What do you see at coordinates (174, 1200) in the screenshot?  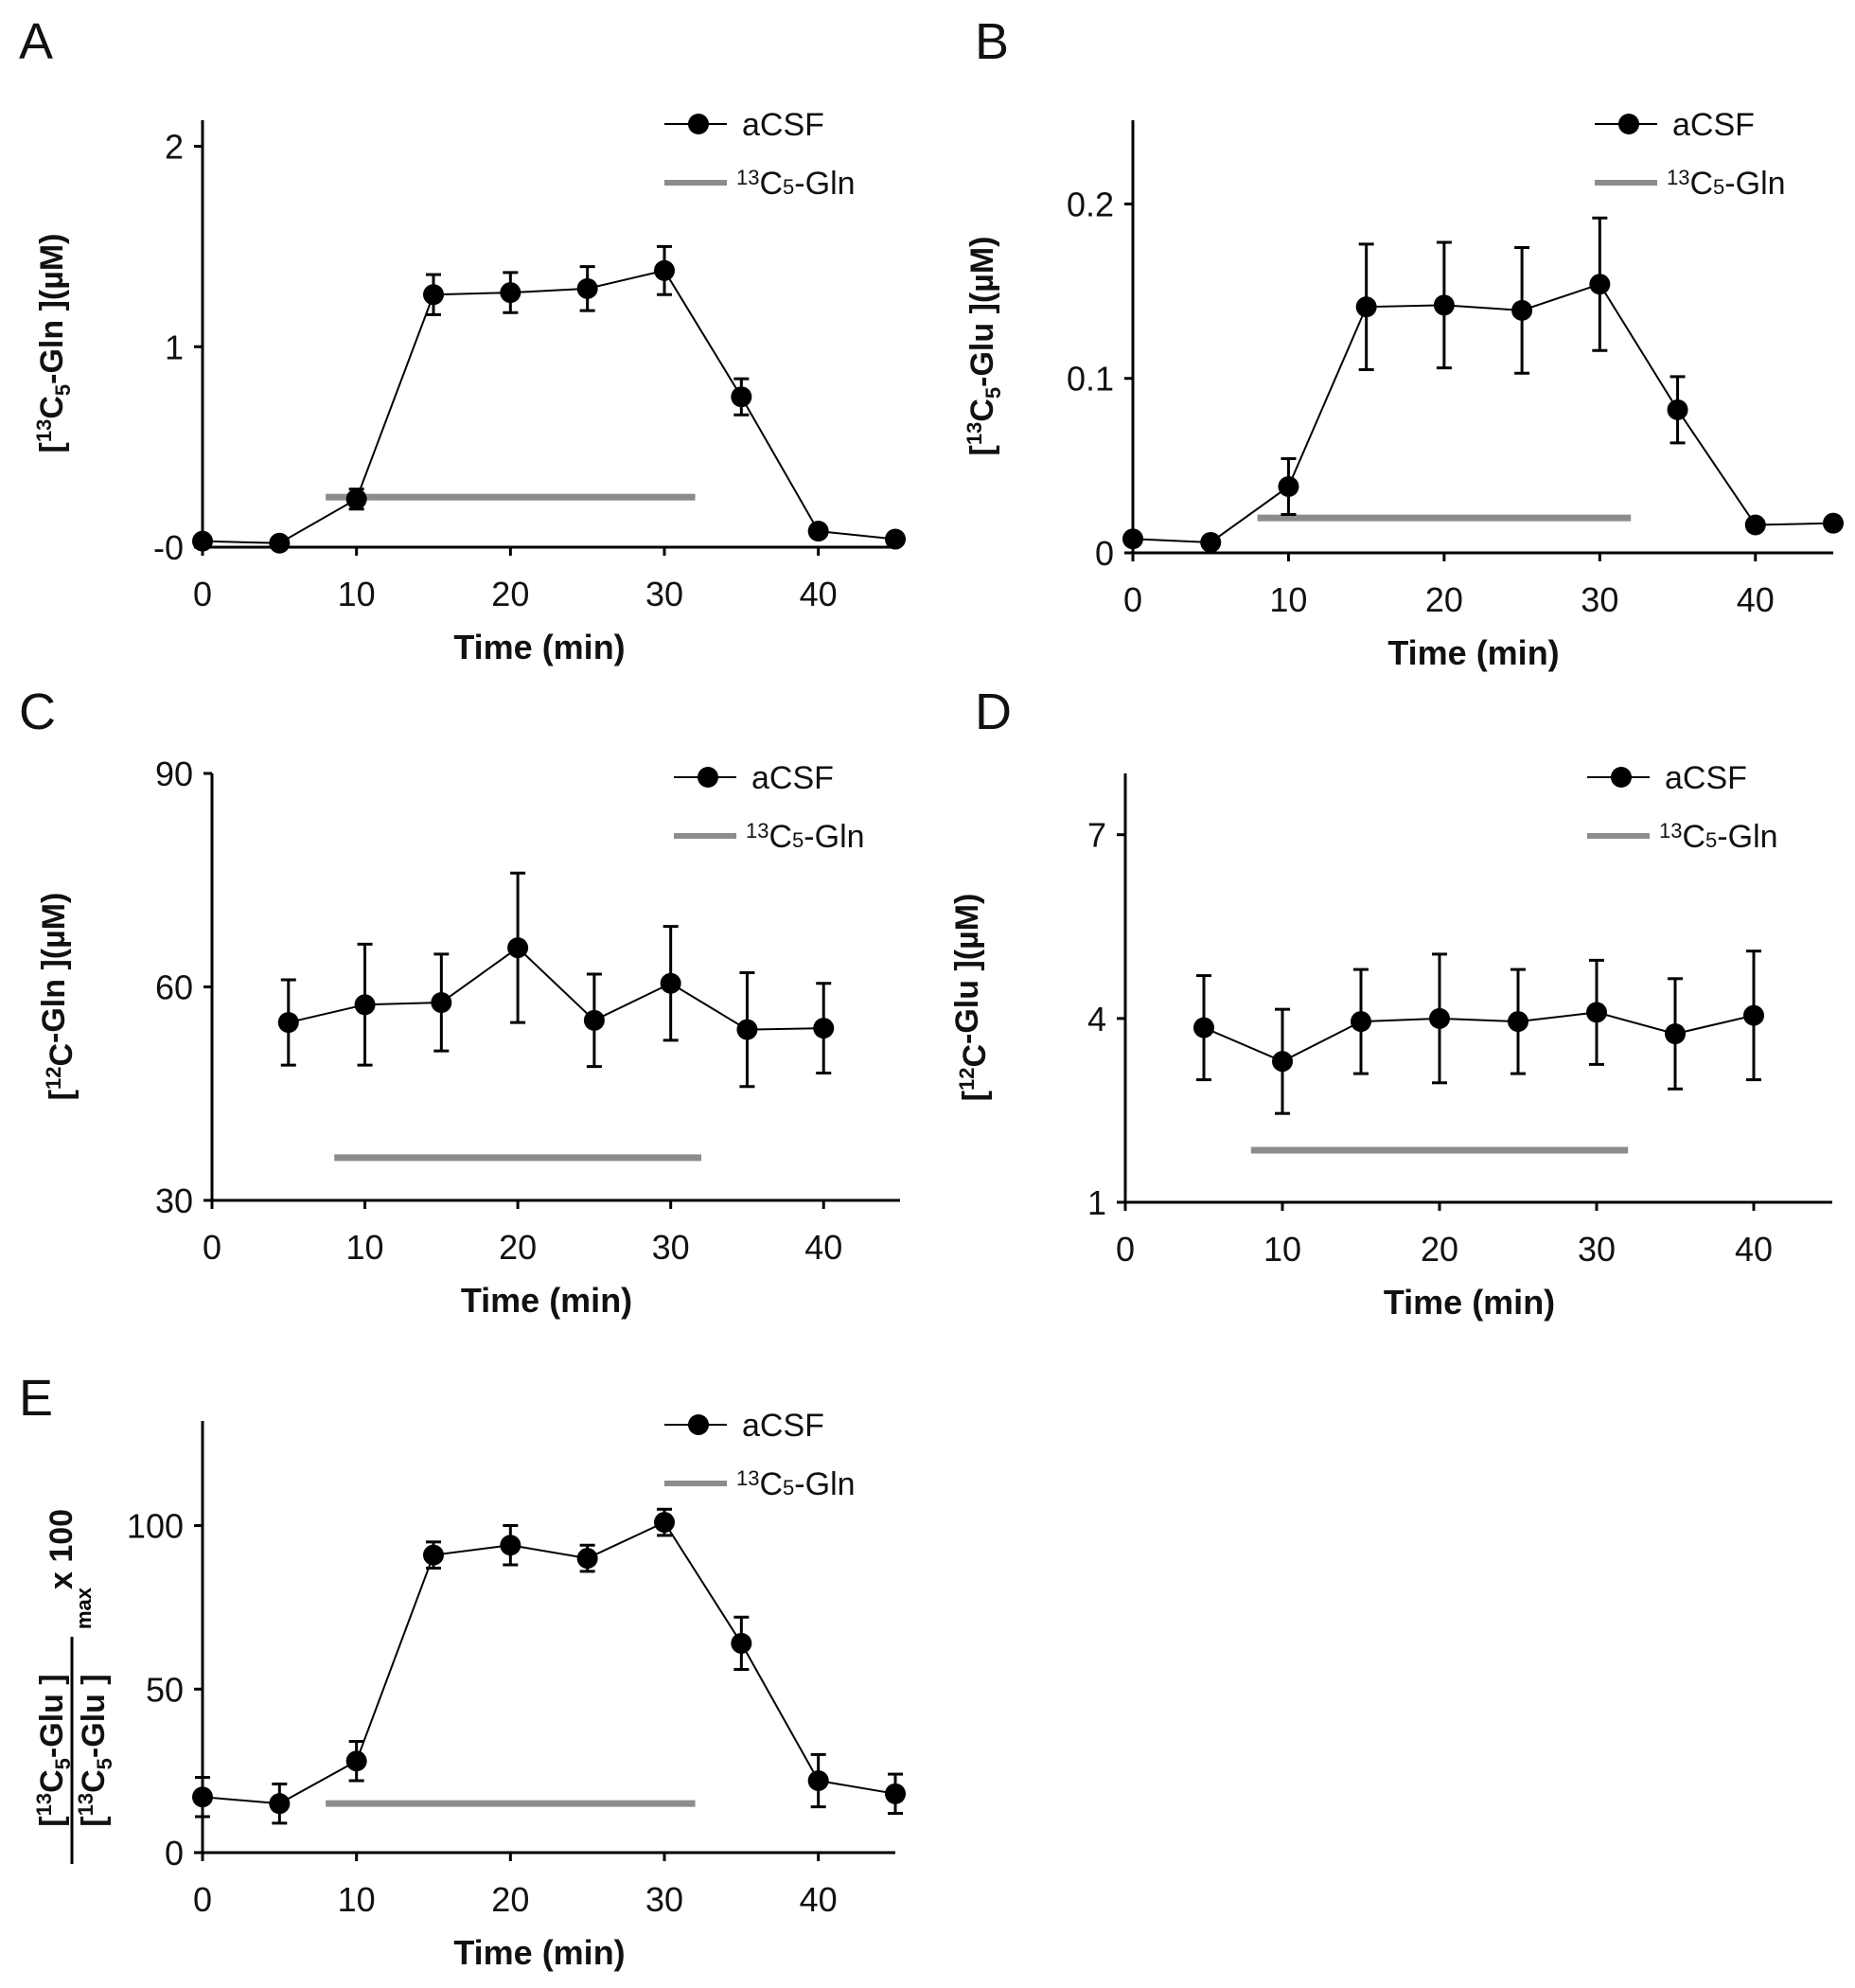 I see `y-tick-label: 30` at bounding box center [174, 1200].